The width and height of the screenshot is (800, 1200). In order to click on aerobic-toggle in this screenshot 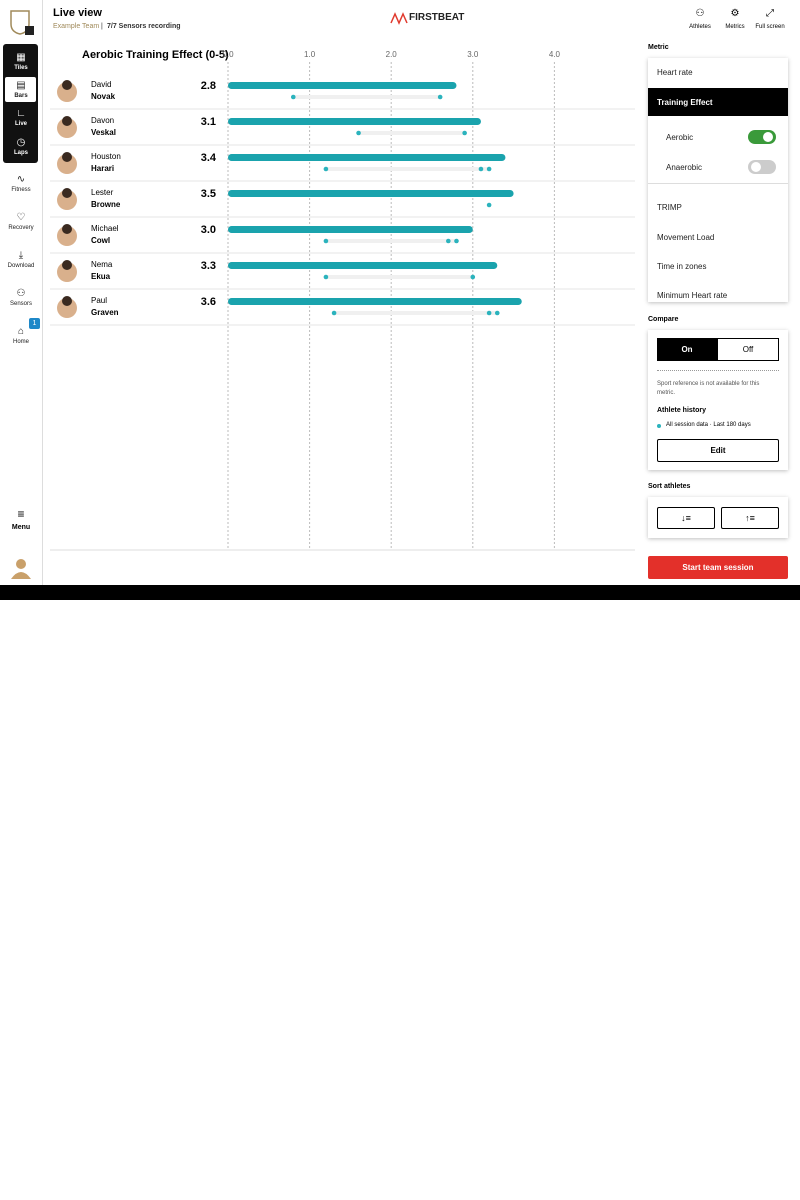, I will do `click(762, 137)`.